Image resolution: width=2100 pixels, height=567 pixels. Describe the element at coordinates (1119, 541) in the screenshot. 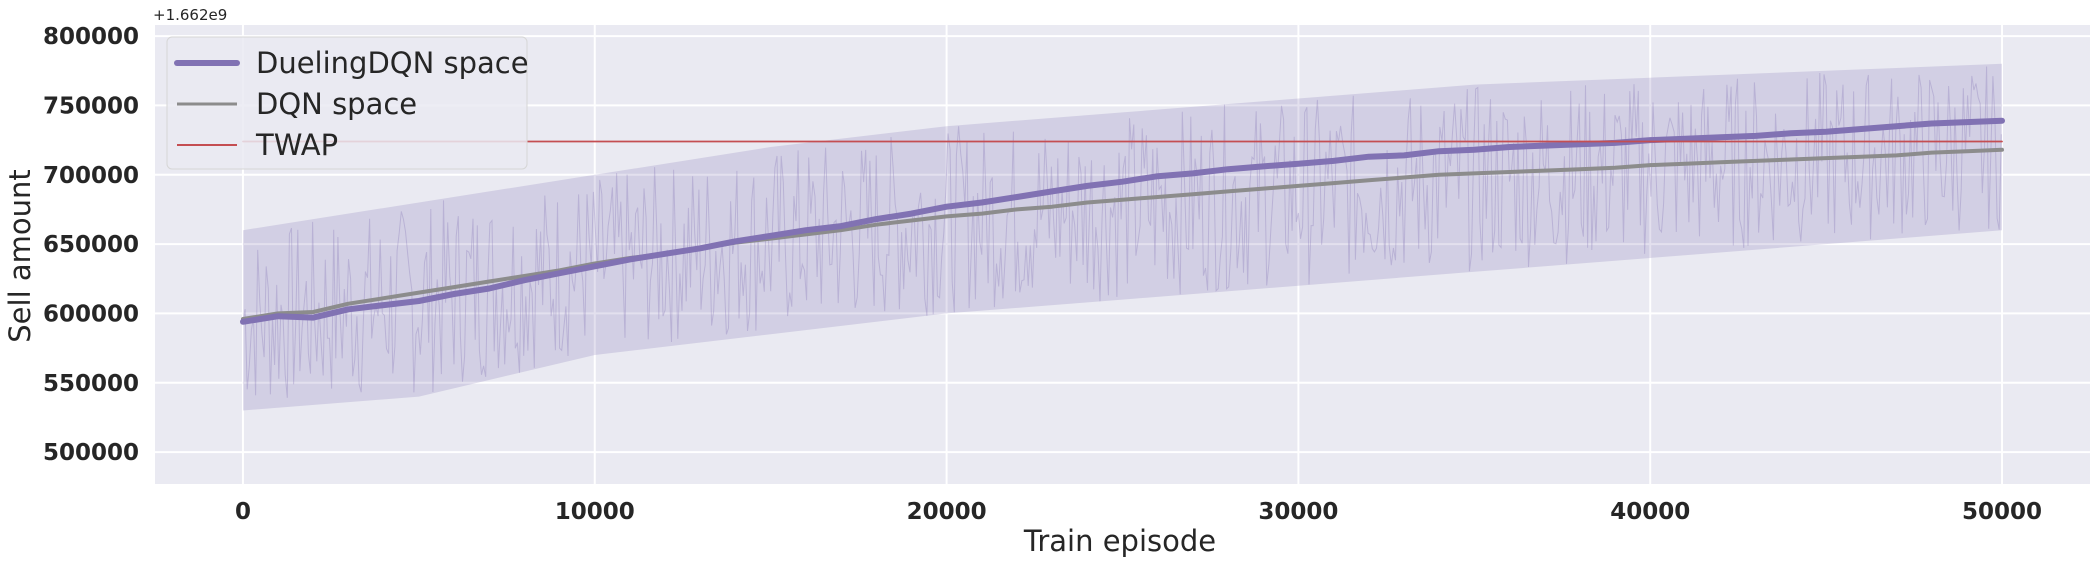

I see `x-axis-label: Train episode` at that location.